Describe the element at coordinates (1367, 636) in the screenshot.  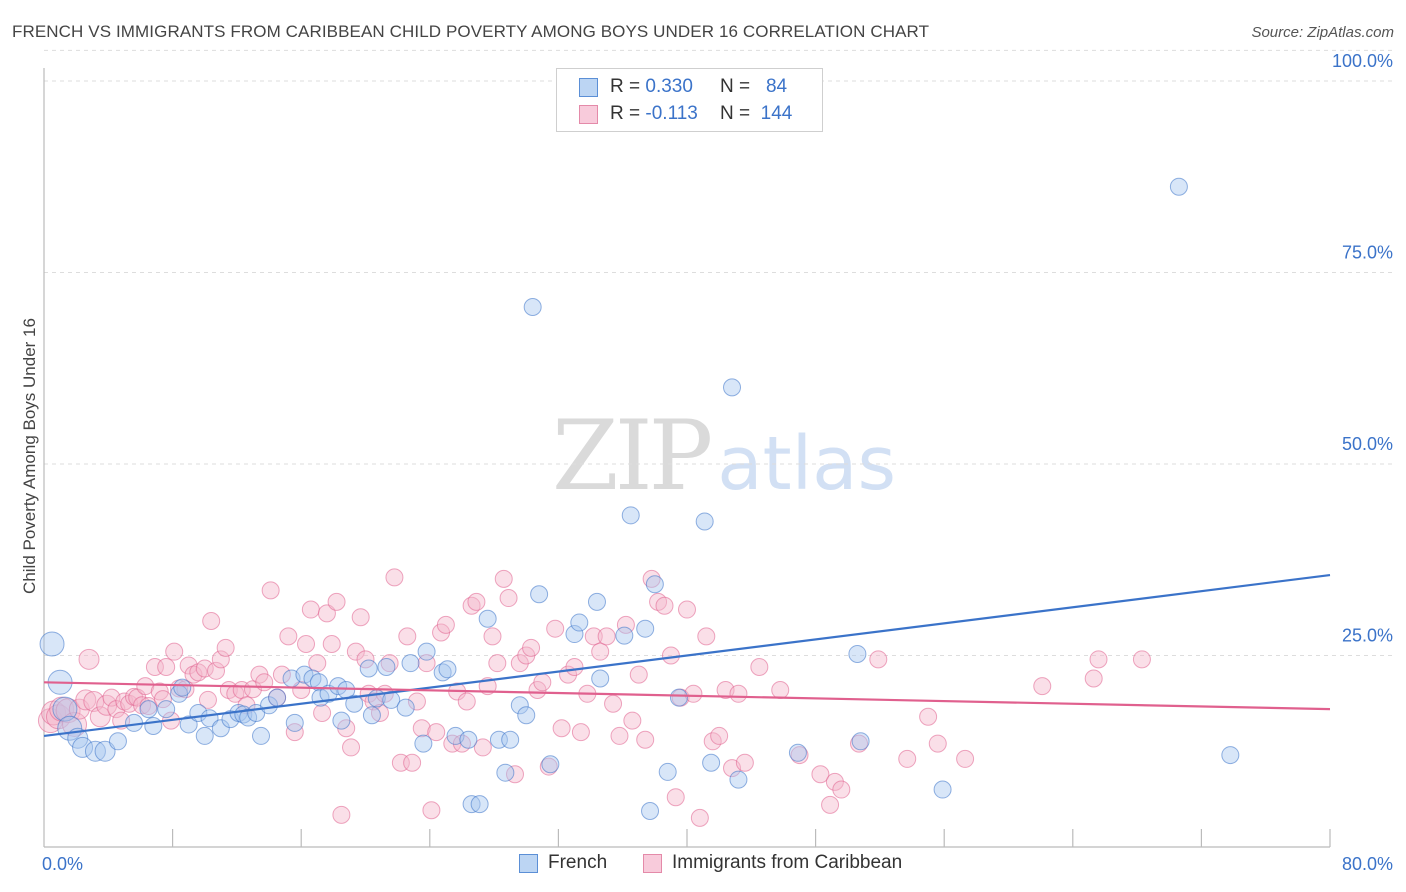
I see `y-tick-label: 25.0%` at that location.